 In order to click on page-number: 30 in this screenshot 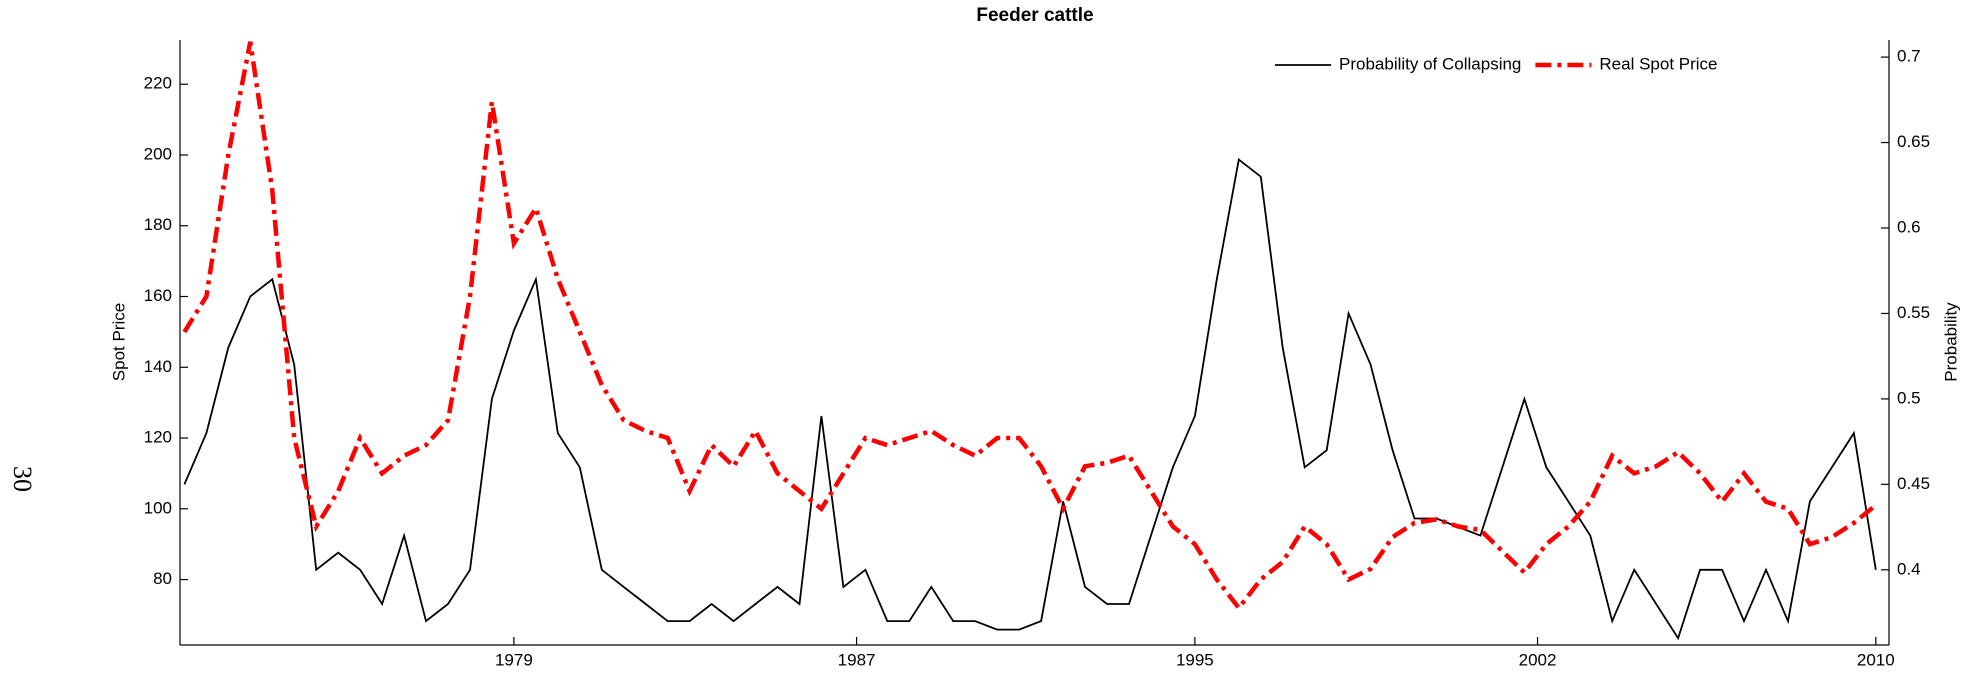, I will do `click(22, 479)`.